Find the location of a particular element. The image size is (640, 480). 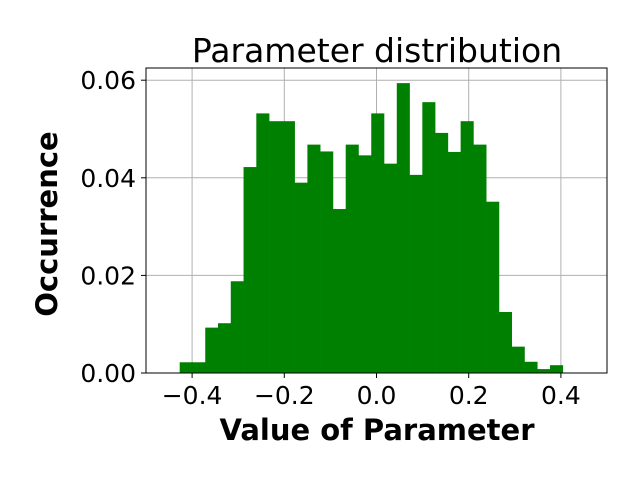

chart-title: Parameter distribution is located at coordinates (377, 50).